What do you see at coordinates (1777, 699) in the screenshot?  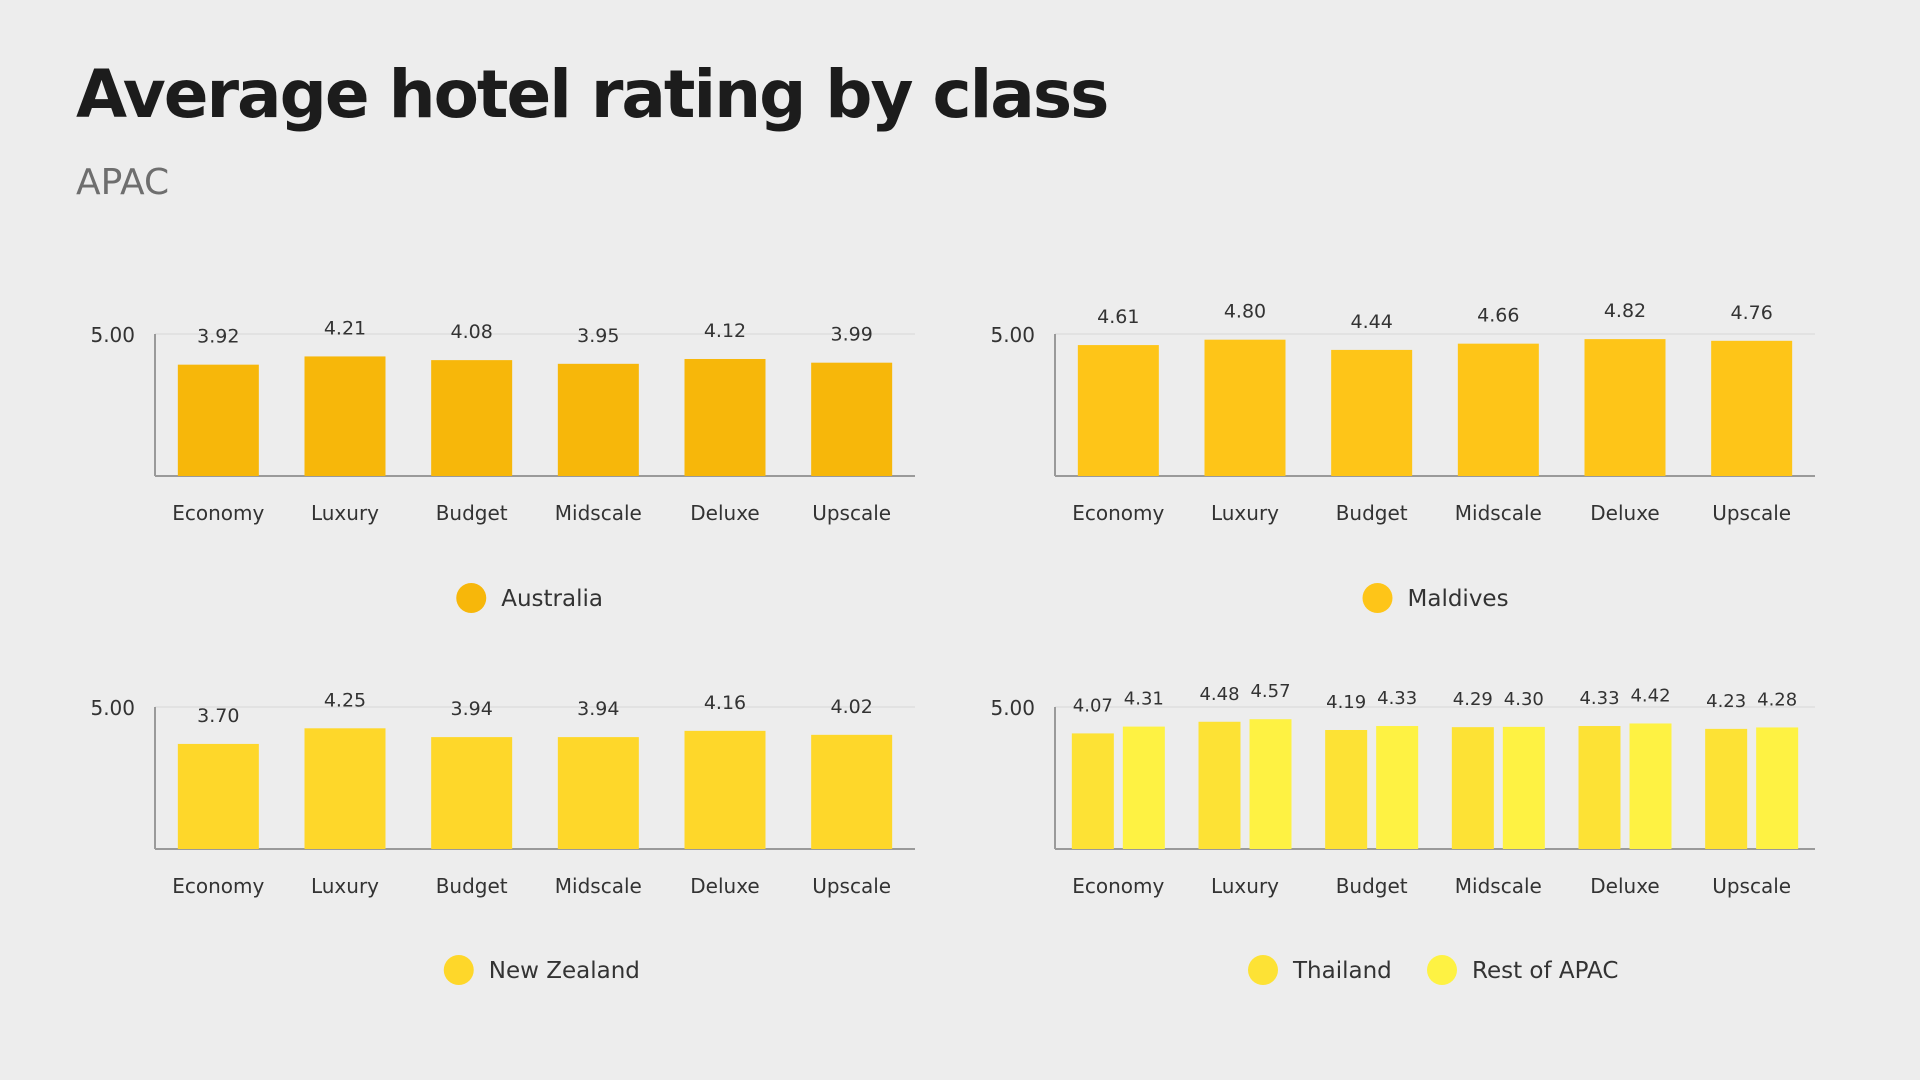 I see `data-label: 4.28` at bounding box center [1777, 699].